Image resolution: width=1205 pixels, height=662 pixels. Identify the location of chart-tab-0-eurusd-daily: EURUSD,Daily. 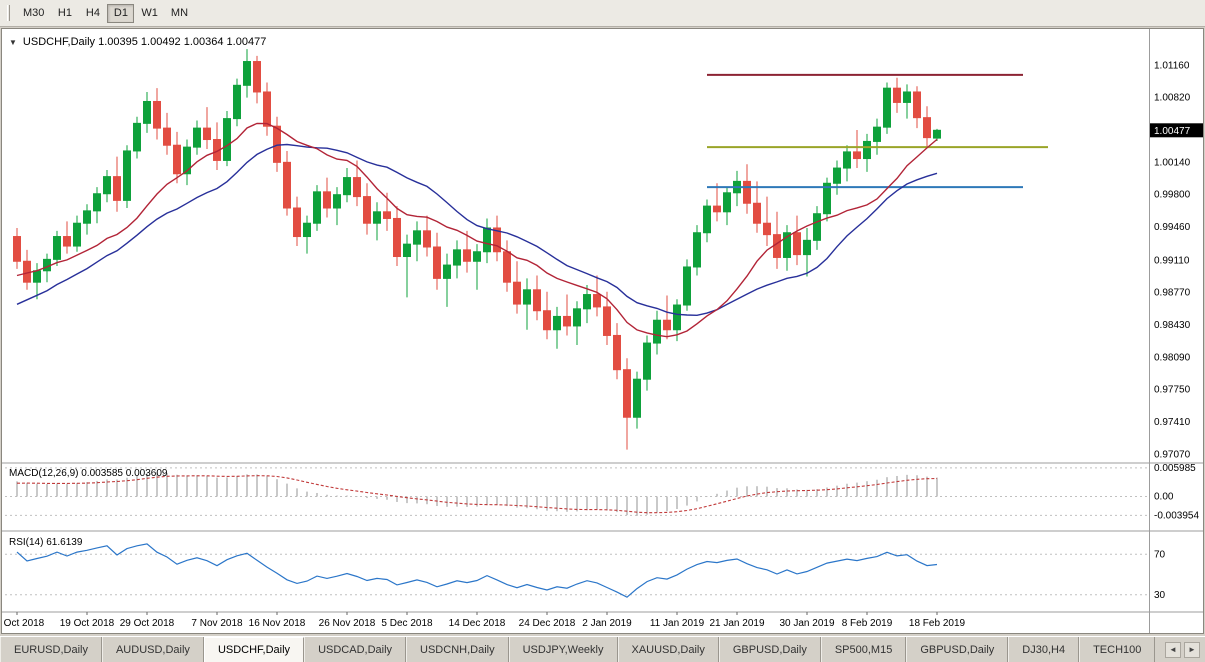
(51, 649).